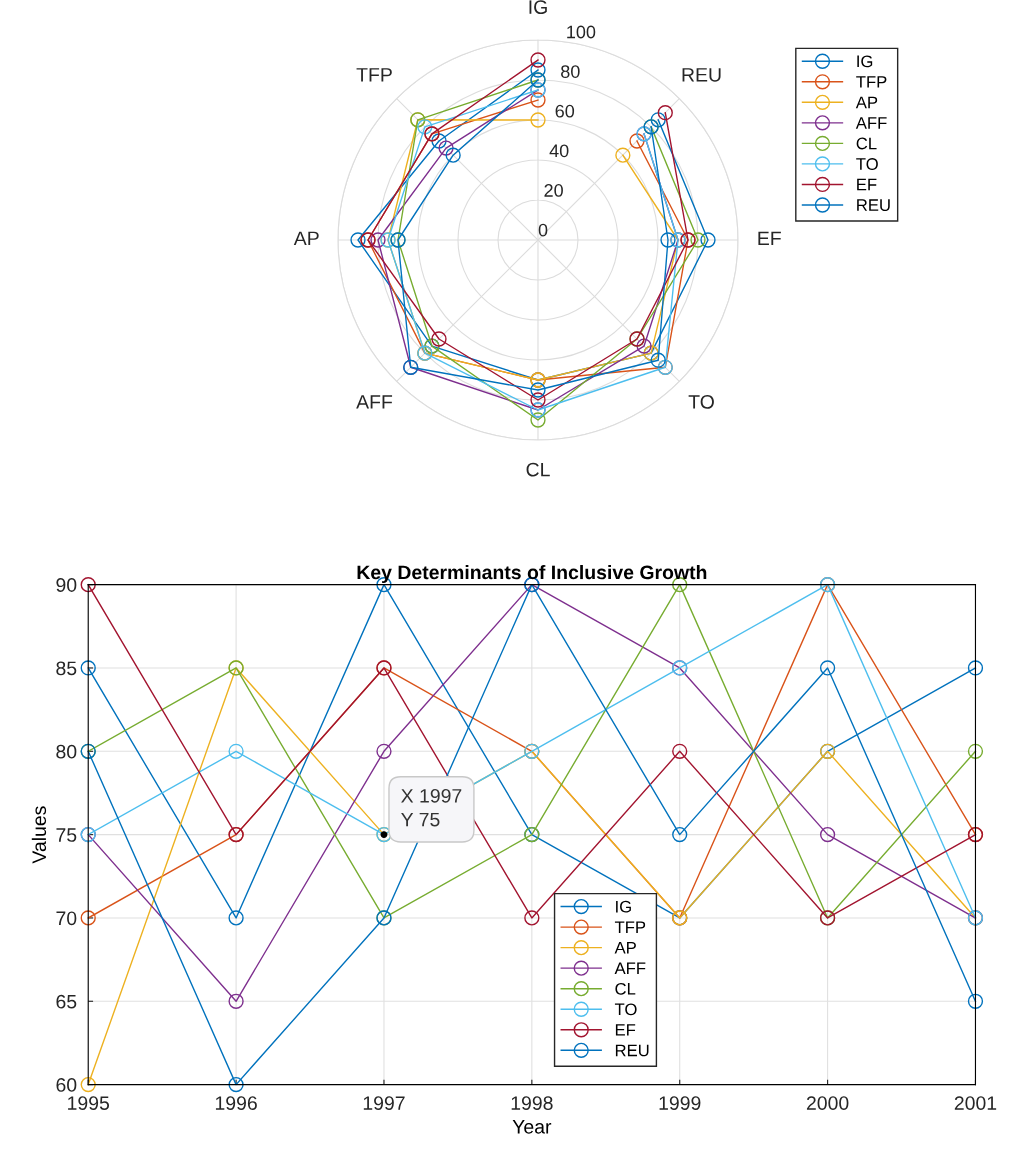  What do you see at coordinates (306, 238) in the screenshot?
I see `spoke-label: AP` at bounding box center [306, 238].